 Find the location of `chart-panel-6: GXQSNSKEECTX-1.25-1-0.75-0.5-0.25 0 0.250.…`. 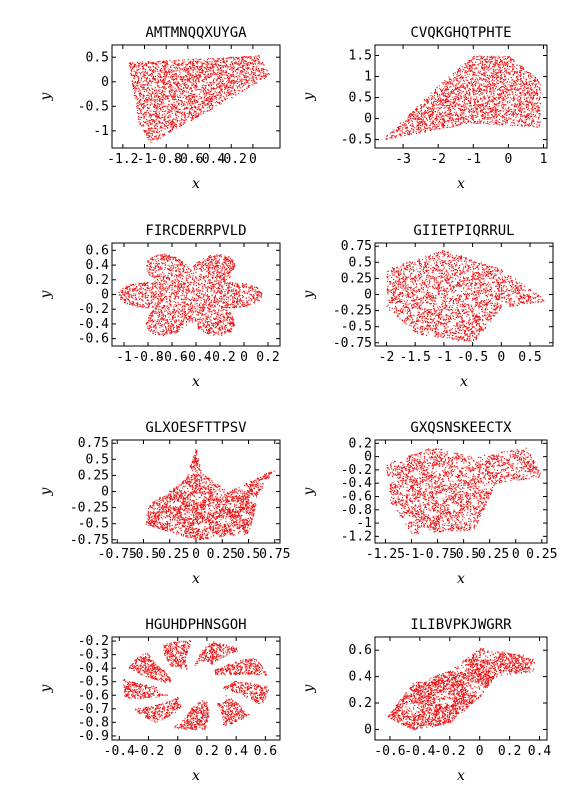

chart-panel-6: GXQSNSKEECTX-1.25-1-0.75-0.5-0.25 0 0.250.… is located at coordinates (429, 503).